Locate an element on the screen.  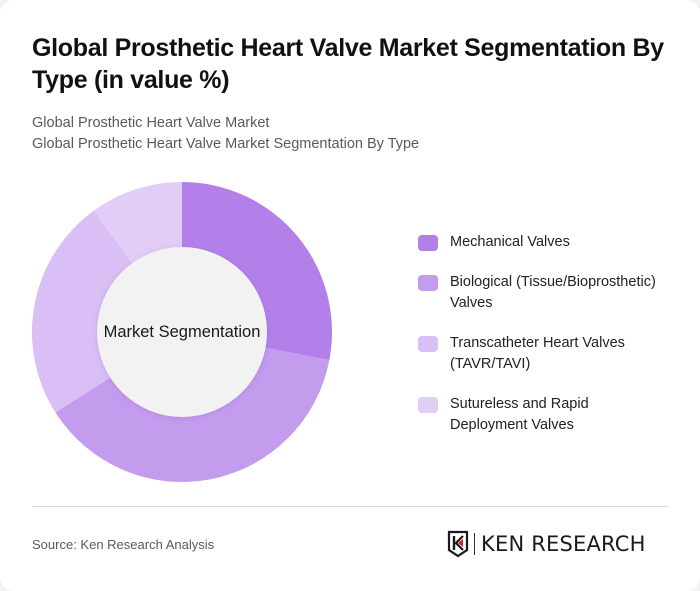
legend-item-sutureless: Sutureless and Rapid Deployment Valves is located at coordinates (553, 415).